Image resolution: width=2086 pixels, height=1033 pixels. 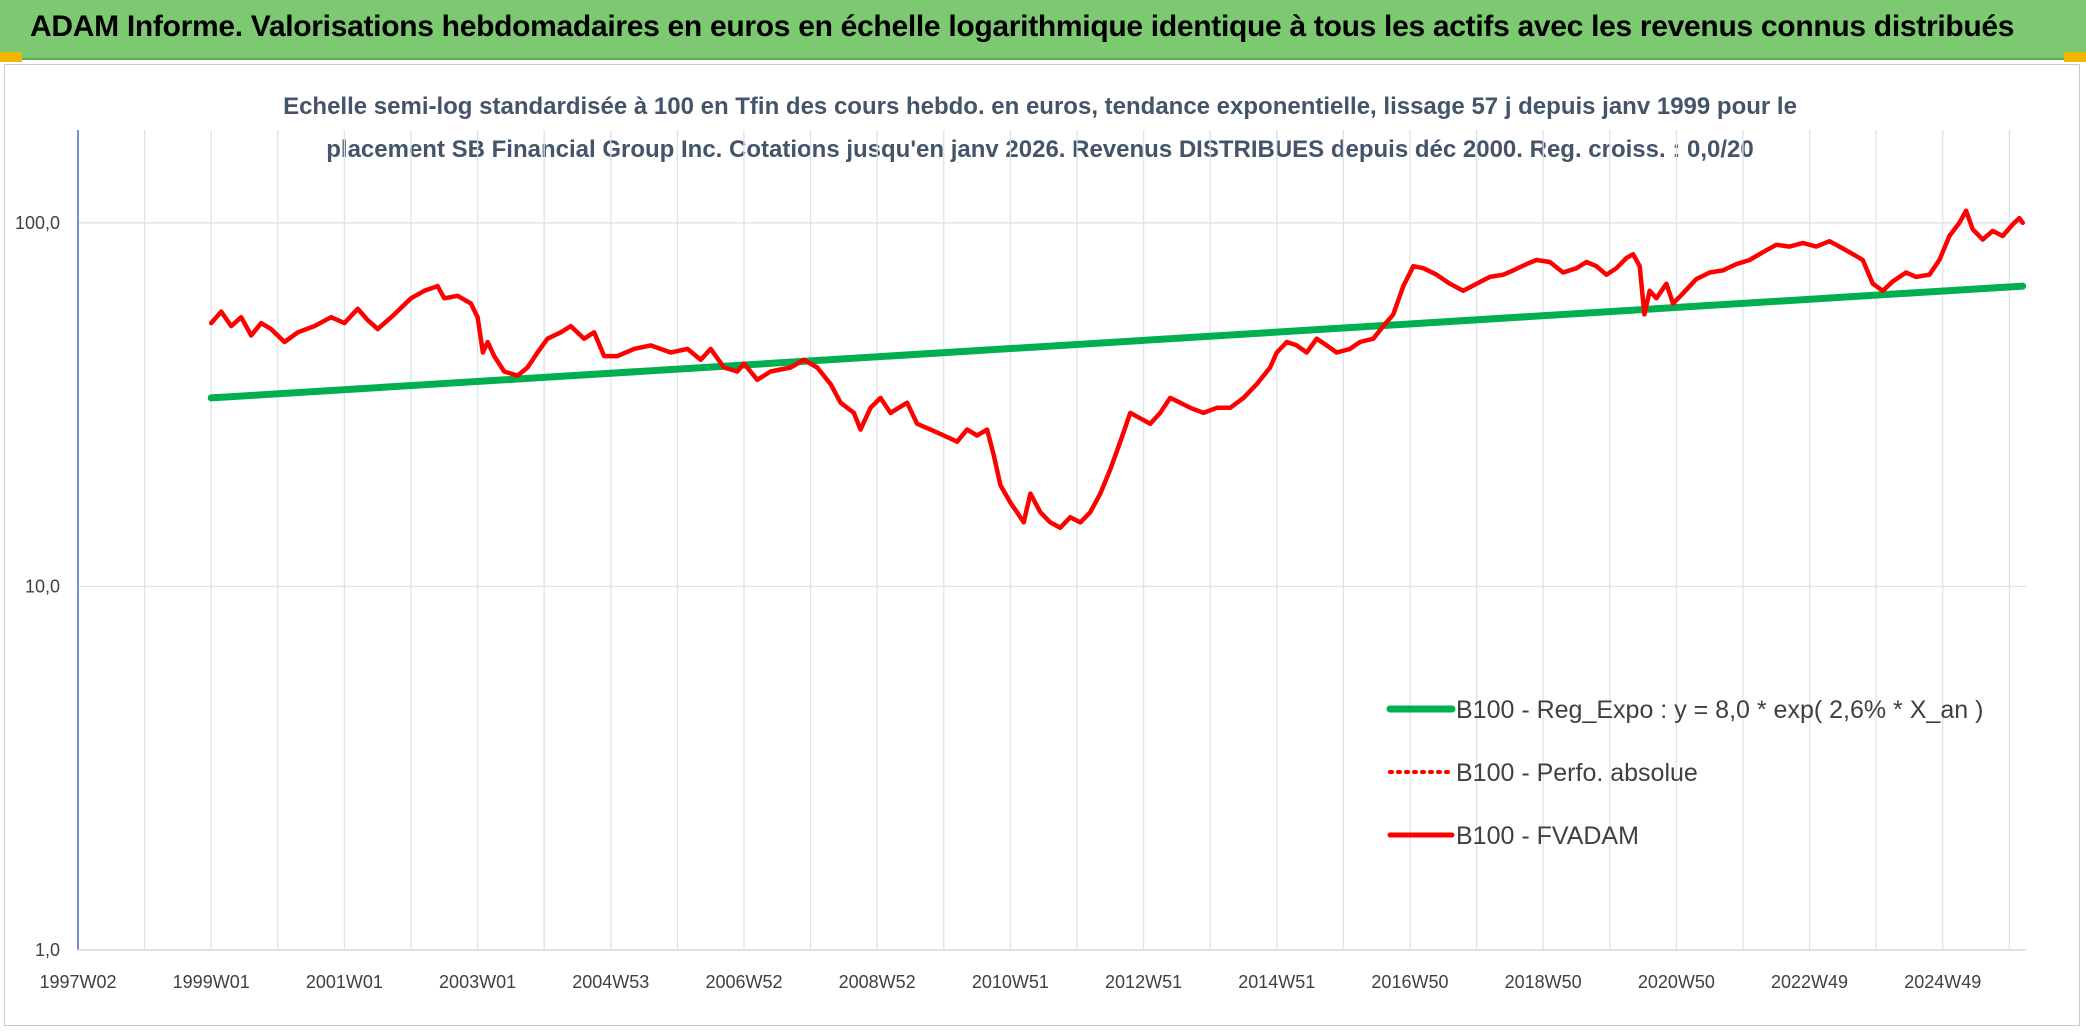 I want to click on x-tick-label: 2016W50, so click(x=1409, y=982).